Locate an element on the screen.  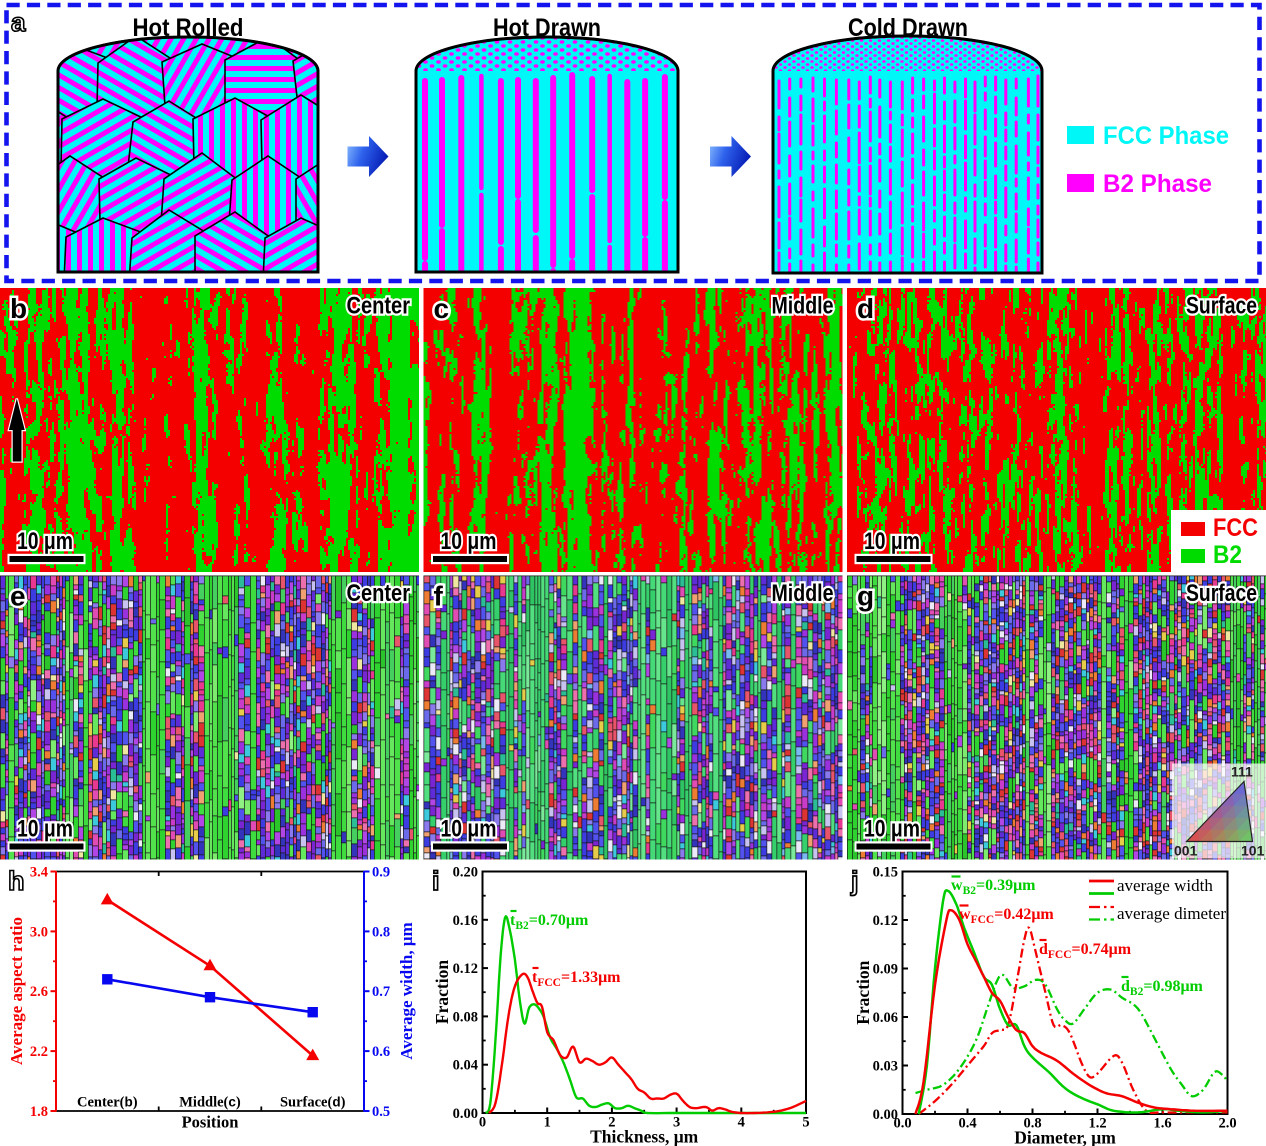
svg-text: tFCC=1.33μm is located at coordinates (576, 979).